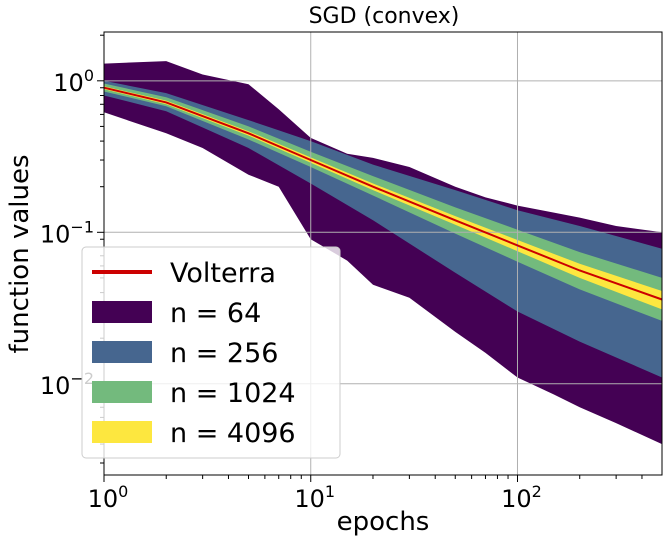 The height and width of the screenshot is (544, 669). What do you see at coordinates (384, 16) in the screenshot?
I see `chart-title: SGD (convex)` at bounding box center [384, 16].